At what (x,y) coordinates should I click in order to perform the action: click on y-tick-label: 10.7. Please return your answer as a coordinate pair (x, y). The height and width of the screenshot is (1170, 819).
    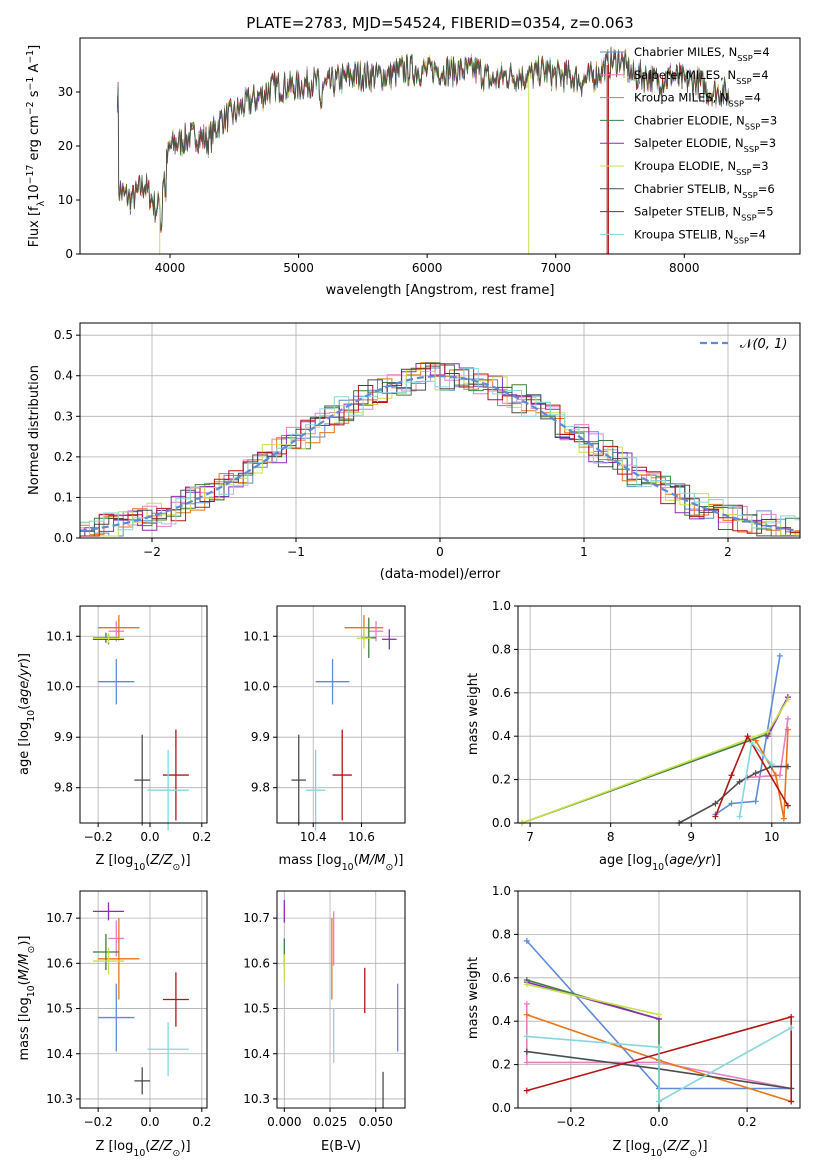
    Looking at the image, I should click on (59, 918).